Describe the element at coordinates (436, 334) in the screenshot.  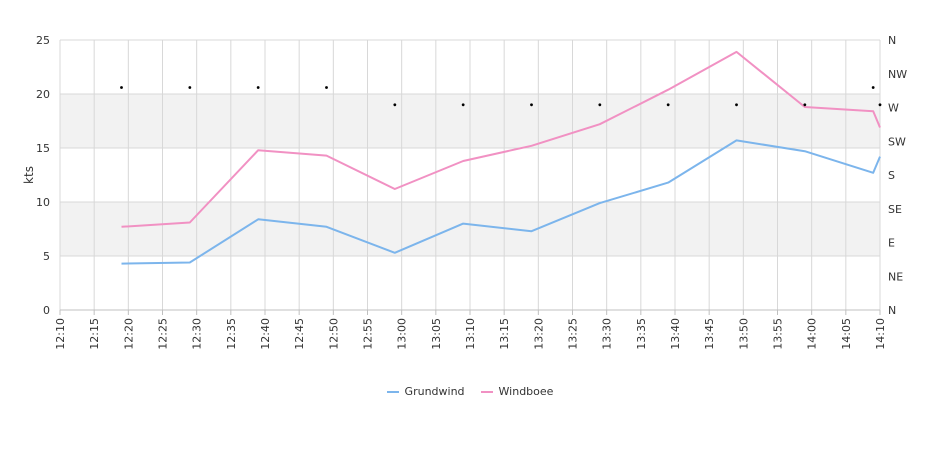
I see `x-tick-label-11: 13:05` at that location.